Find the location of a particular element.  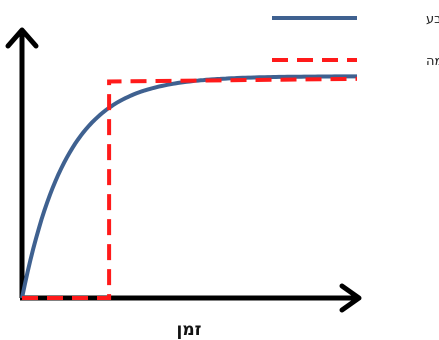

x-axis-label: זמן is located at coordinates (189, 330).